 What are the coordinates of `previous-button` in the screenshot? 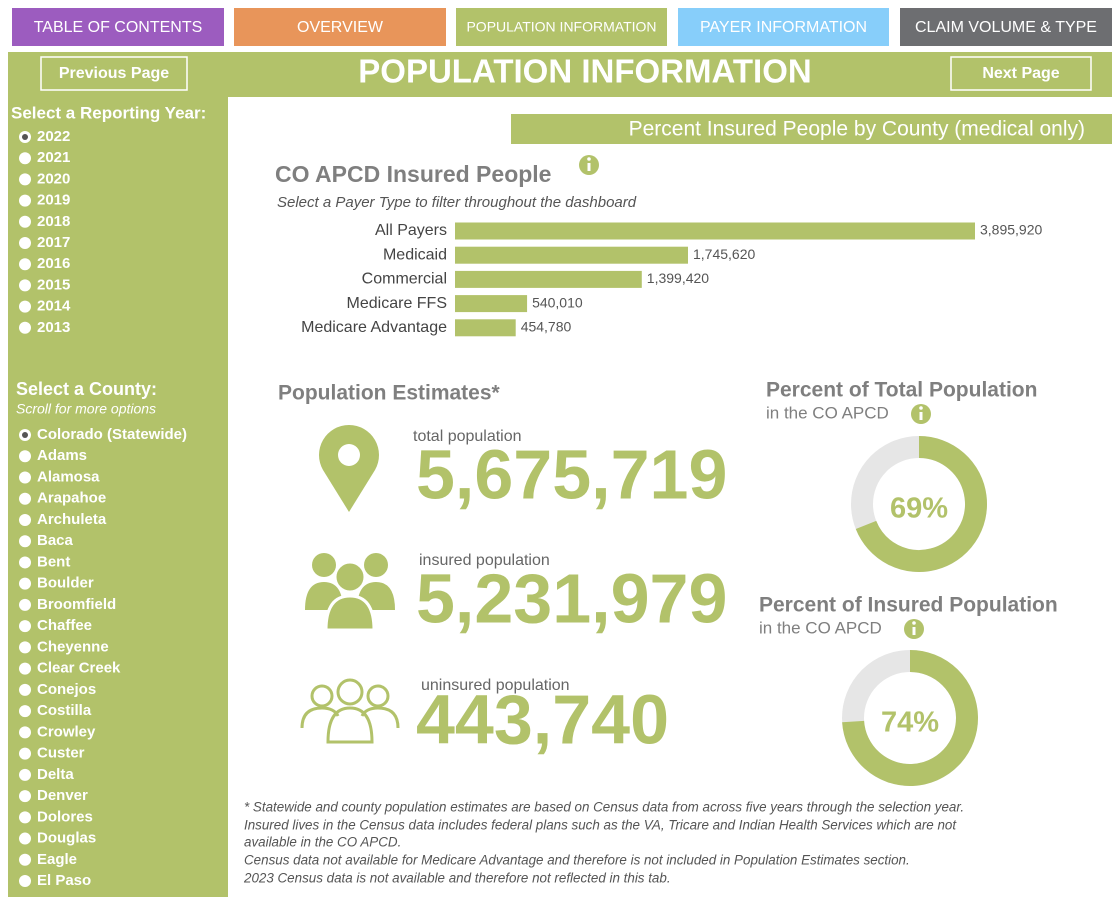 It's located at (114, 73).